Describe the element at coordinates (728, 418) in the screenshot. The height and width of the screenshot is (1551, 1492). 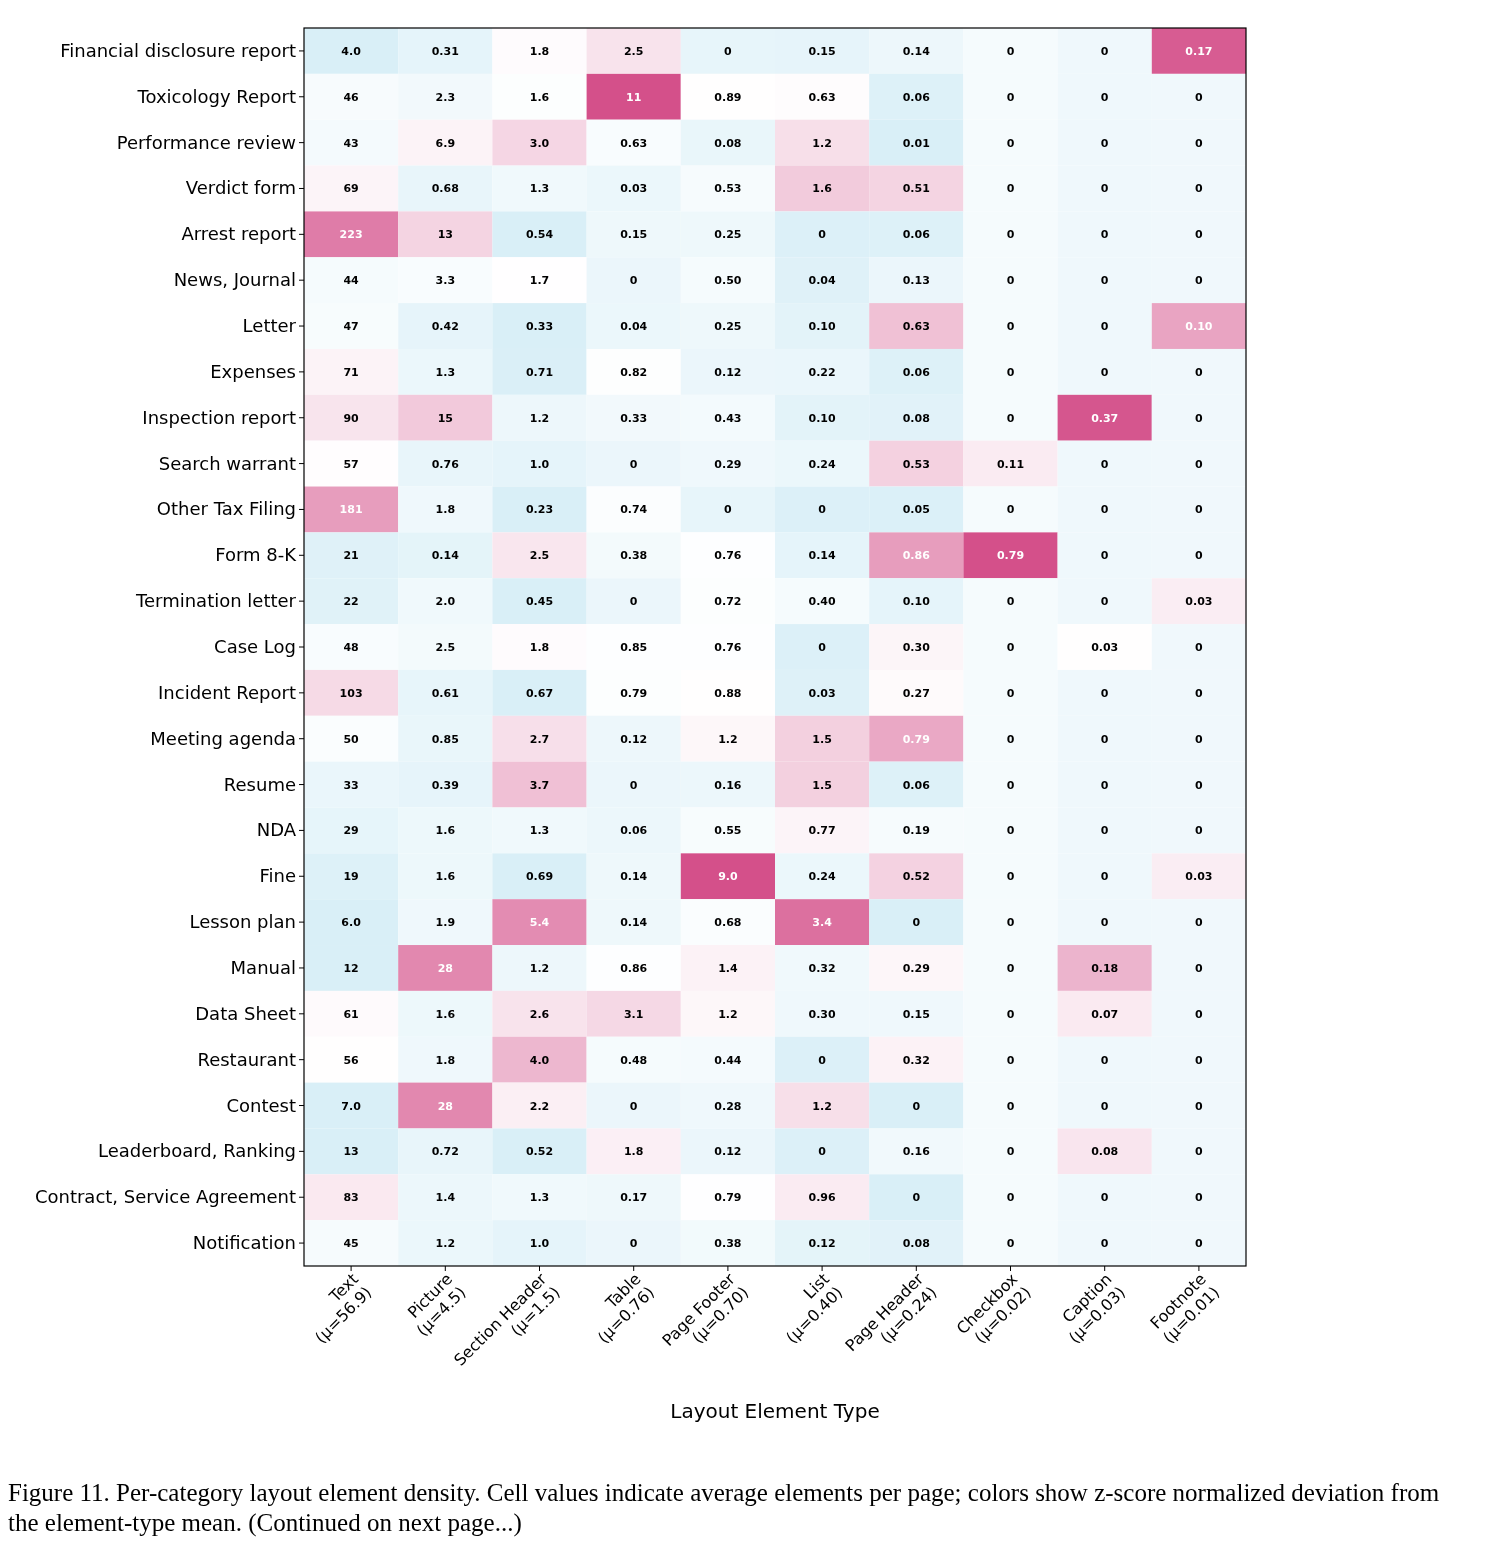
I see `data-label: 0.43` at that location.